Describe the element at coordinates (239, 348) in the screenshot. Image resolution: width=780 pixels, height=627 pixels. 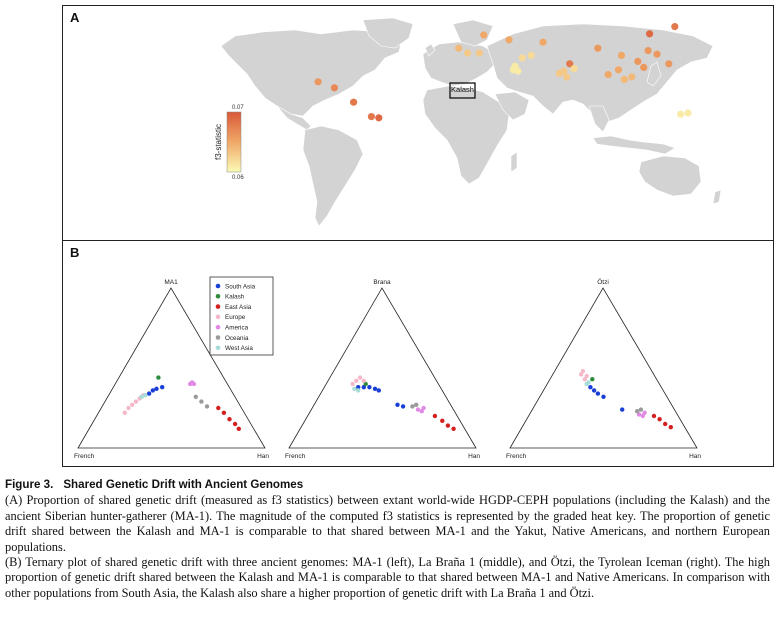
I see `legend-label: West Asia` at that location.